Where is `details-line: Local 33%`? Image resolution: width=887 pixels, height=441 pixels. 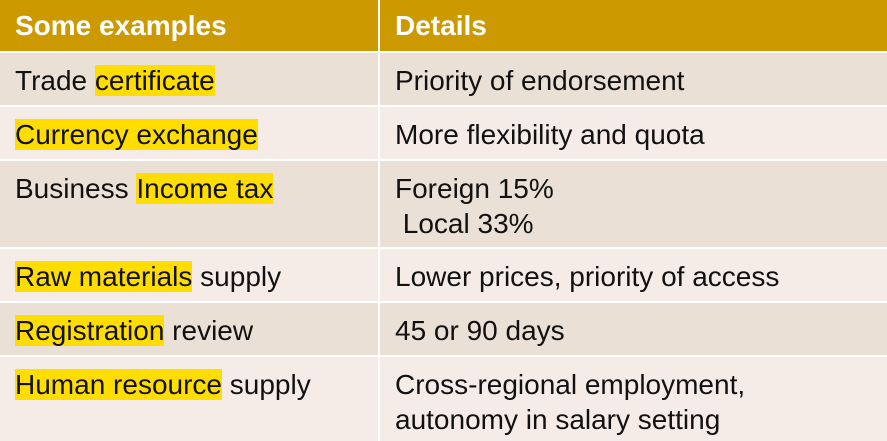
details-line: Local 33% is located at coordinates (464, 223).